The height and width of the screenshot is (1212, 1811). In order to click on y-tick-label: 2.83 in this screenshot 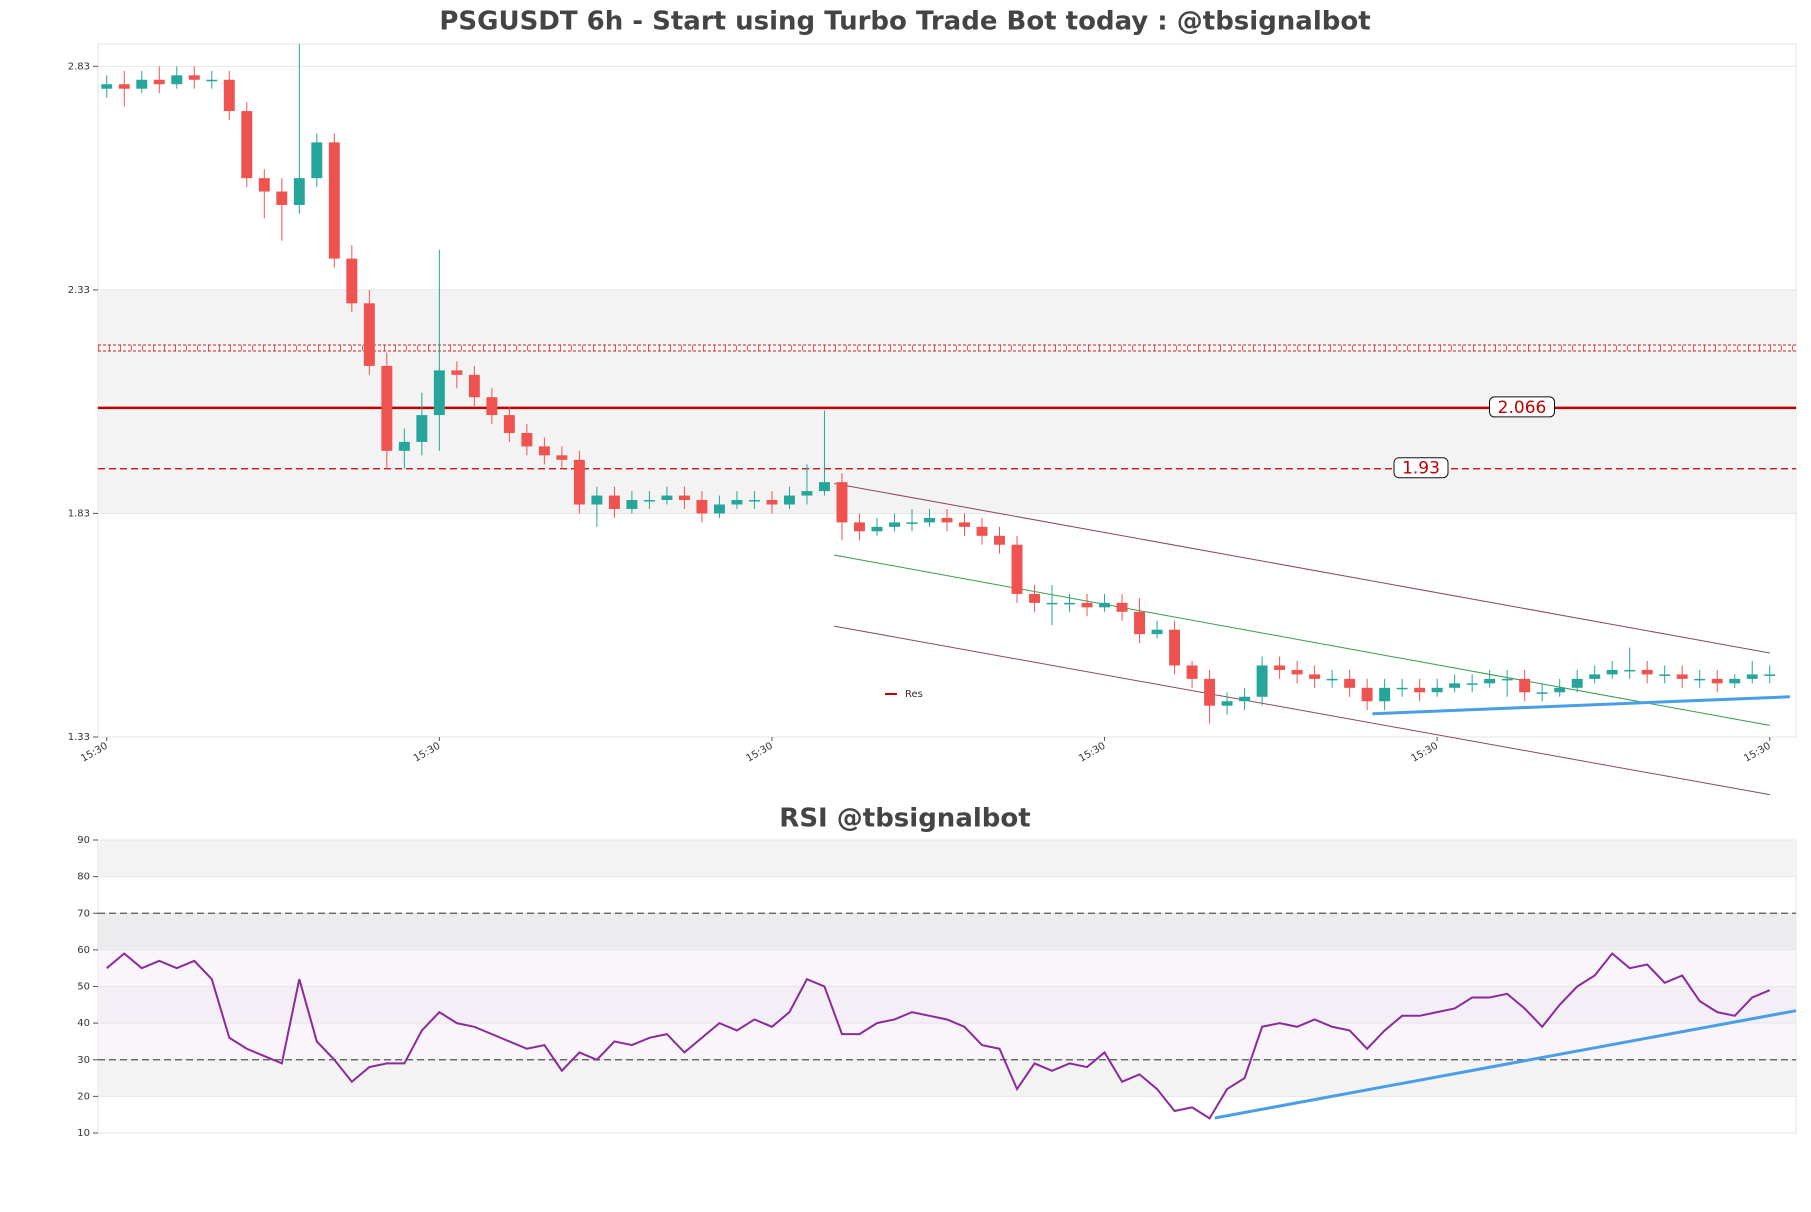, I will do `click(79, 66)`.